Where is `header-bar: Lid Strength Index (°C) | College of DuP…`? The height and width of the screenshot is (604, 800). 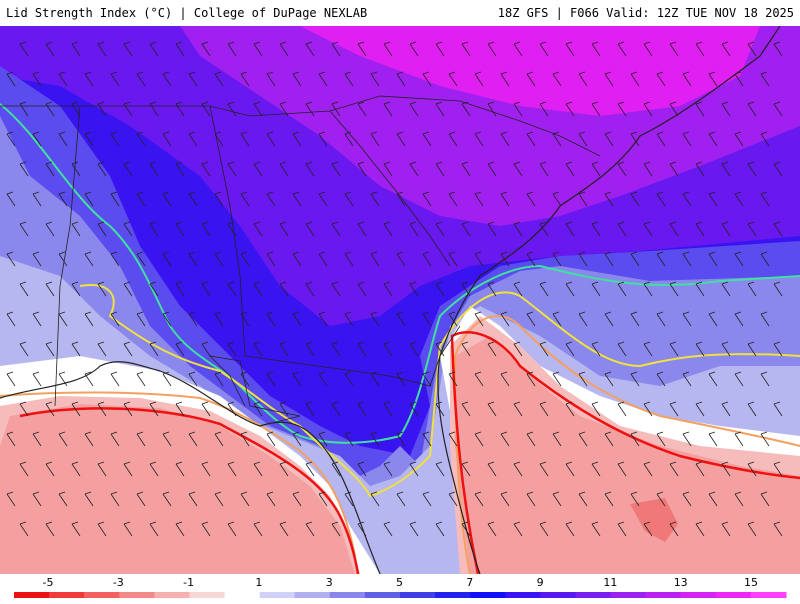
header-bar: Lid Strength Index (°C) | College of DuP… is located at coordinates (400, 13).